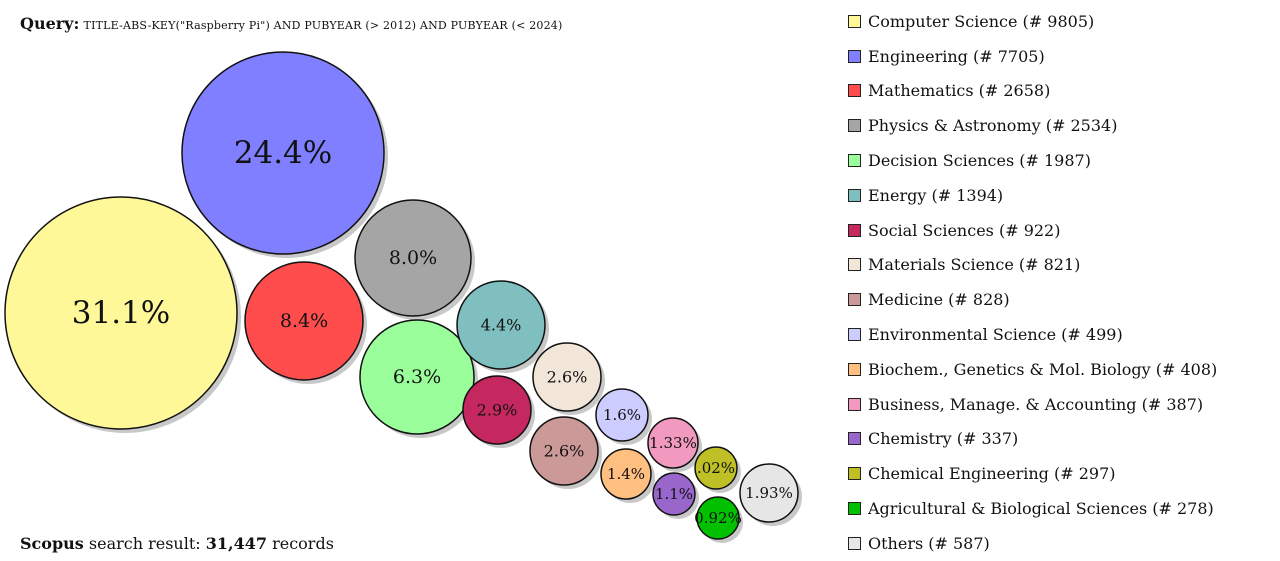 The width and height of the screenshot is (1280, 561). I want to click on legend-item-computer-science: Computer Science (# 9805), so click(1032, 21).